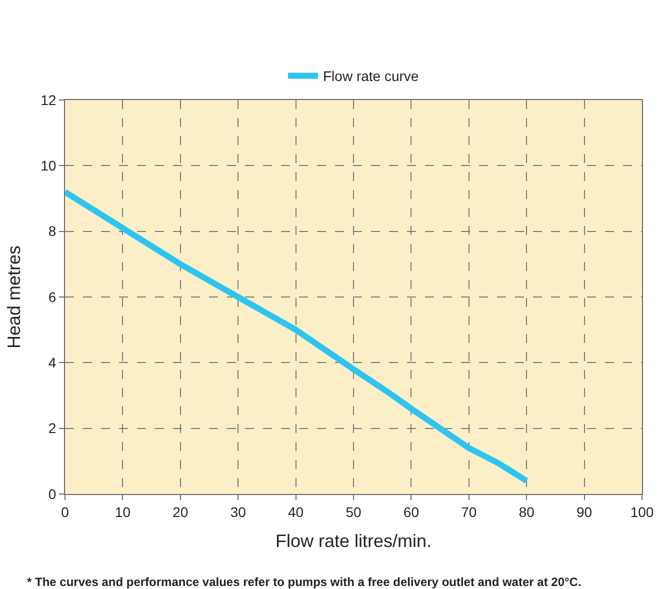 Image resolution: width=667 pixels, height=589 pixels. Describe the element at coordinates (52, 231) in the screenshot. I see `y-tick-label: 8` at that location.